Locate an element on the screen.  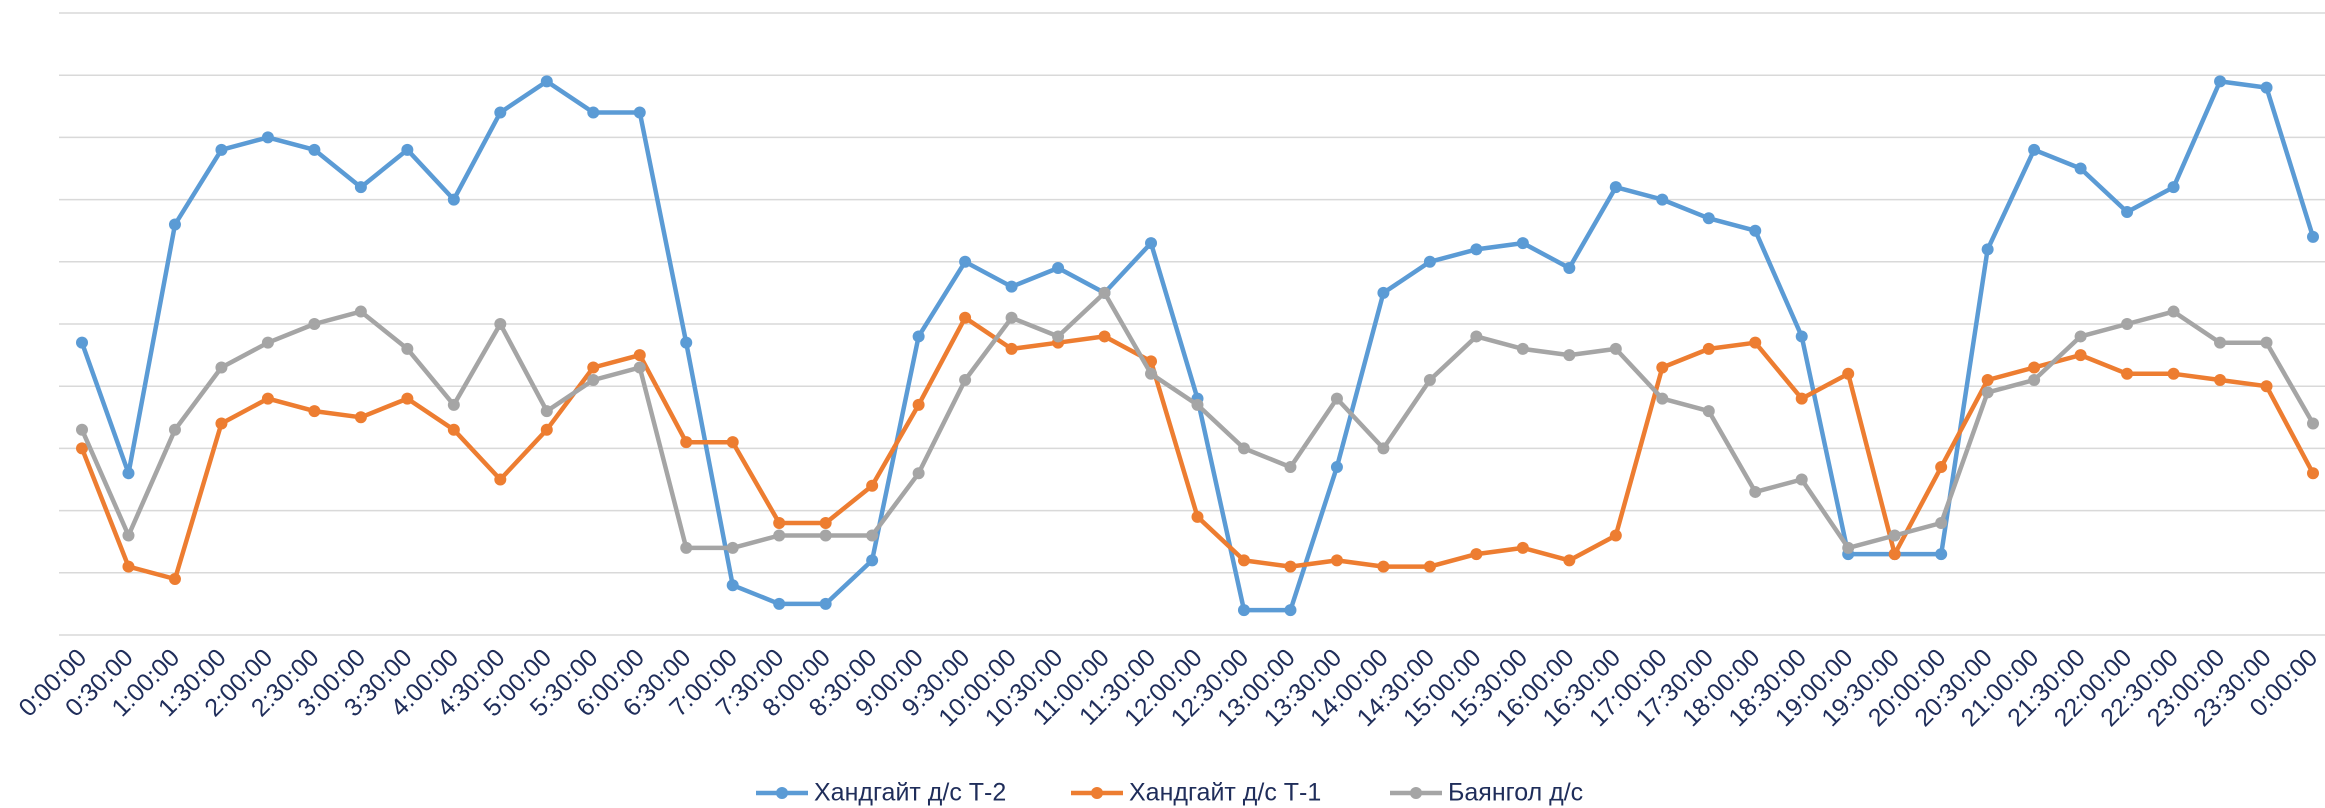
legend-item: Хандгайт д/с Т-1 is located at coordinates (1196, 793).